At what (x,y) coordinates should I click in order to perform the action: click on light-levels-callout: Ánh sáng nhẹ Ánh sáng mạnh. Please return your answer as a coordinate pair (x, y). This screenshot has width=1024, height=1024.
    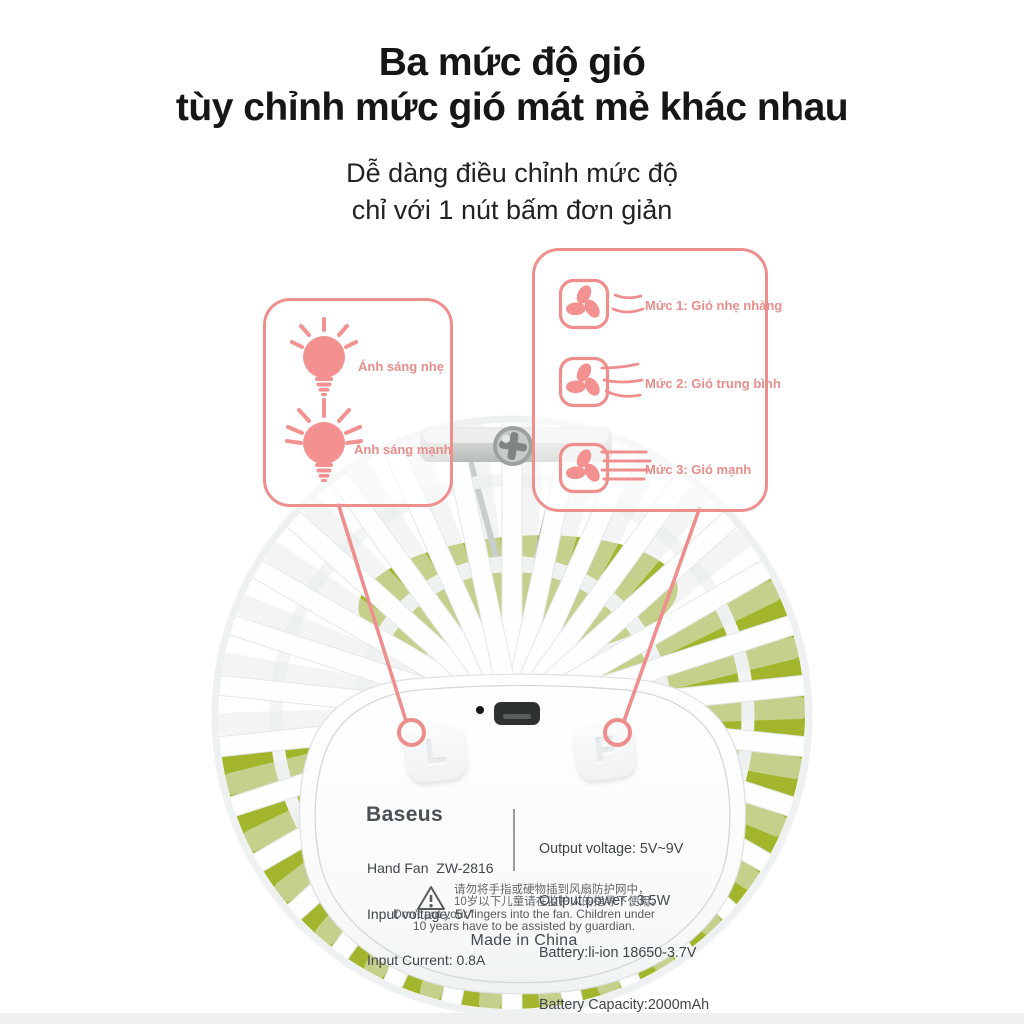
    Looking at the image, I should click on (358, 402).